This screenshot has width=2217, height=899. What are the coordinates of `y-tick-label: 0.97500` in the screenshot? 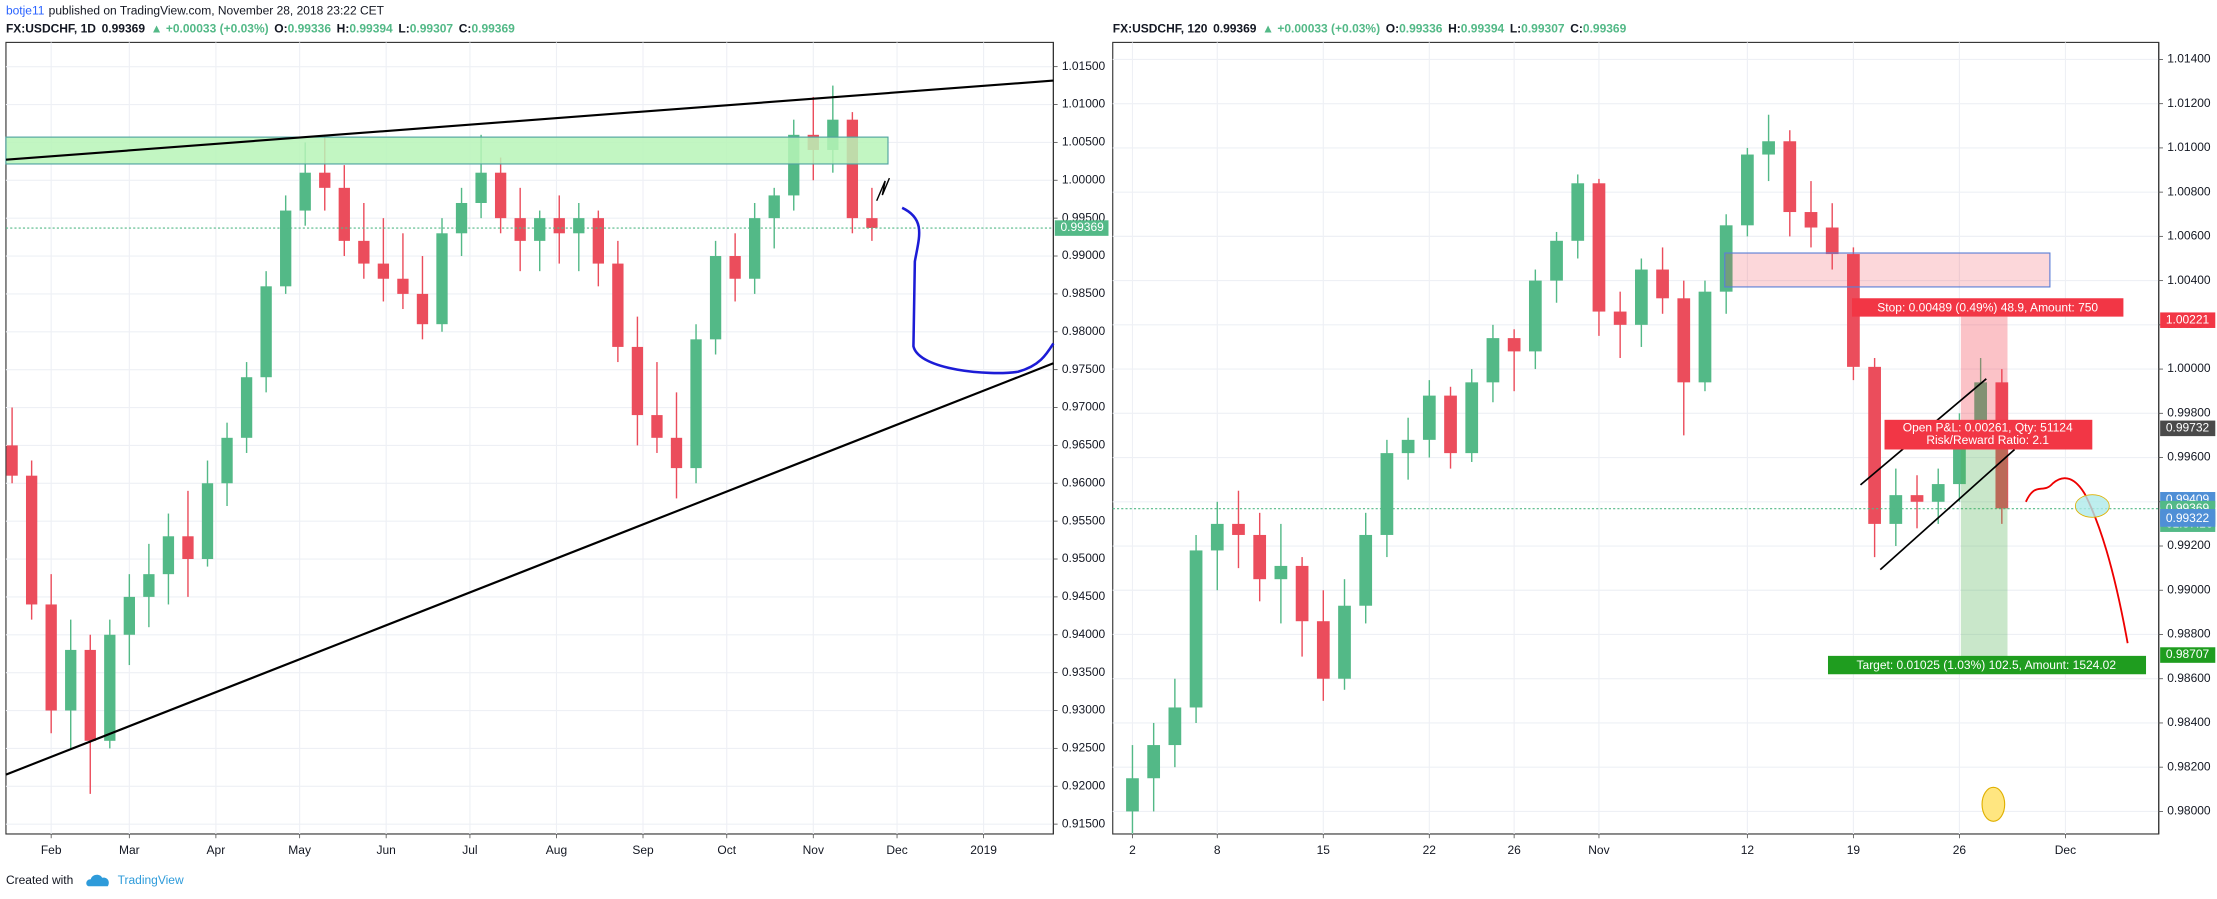 It's located at (1084, 369).